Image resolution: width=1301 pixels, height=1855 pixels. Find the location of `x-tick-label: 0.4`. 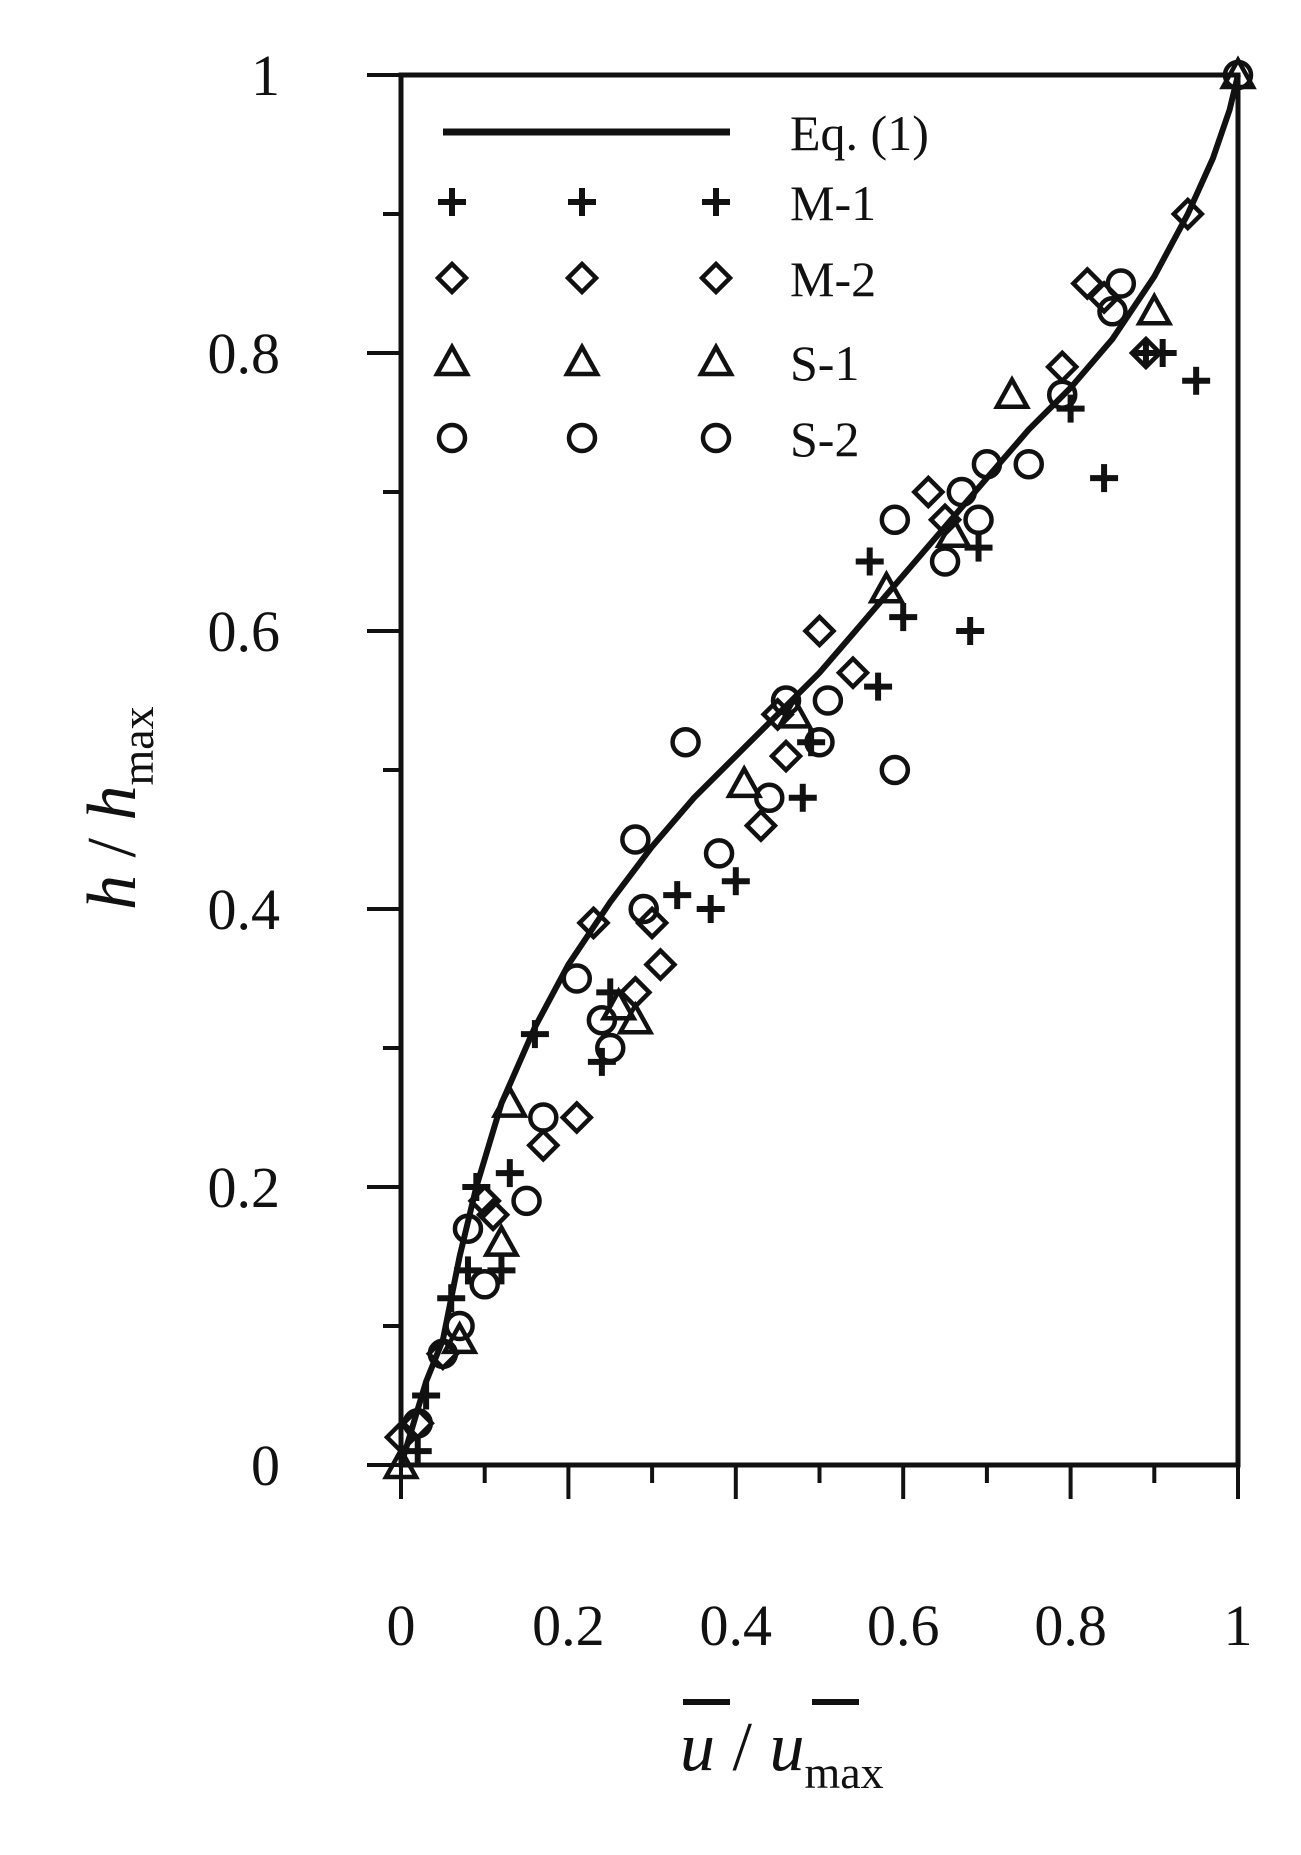

x-tick-label: 0.4 is located at coordinates (736, 1625).